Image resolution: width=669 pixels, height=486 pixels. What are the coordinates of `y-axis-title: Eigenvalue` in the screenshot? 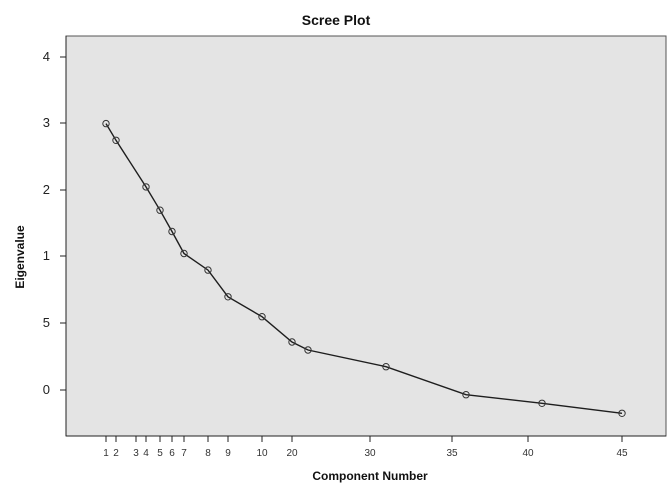 It's located at (20, 257).